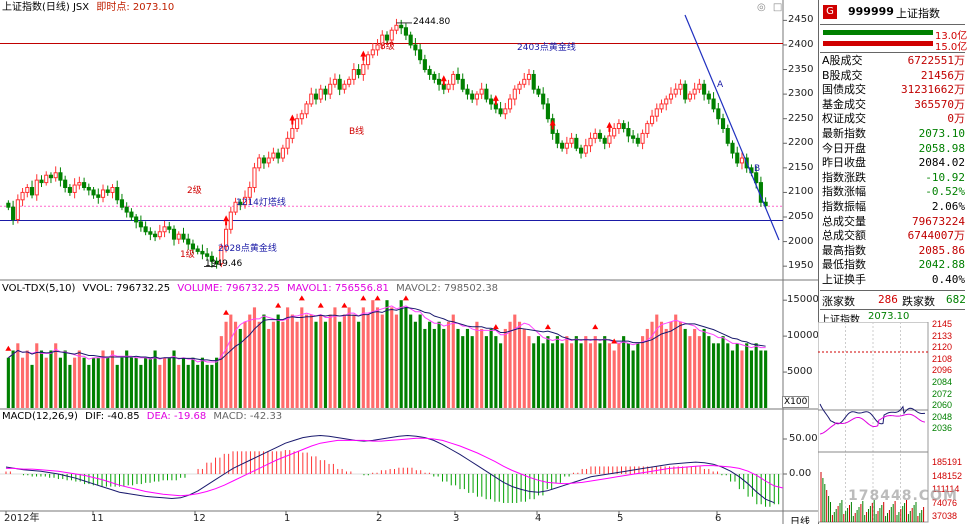 Image resolution: width=969 pixels, height=524 pixels. I want to click on bar-bottom-label: 15.0亿, so click(951, 47).